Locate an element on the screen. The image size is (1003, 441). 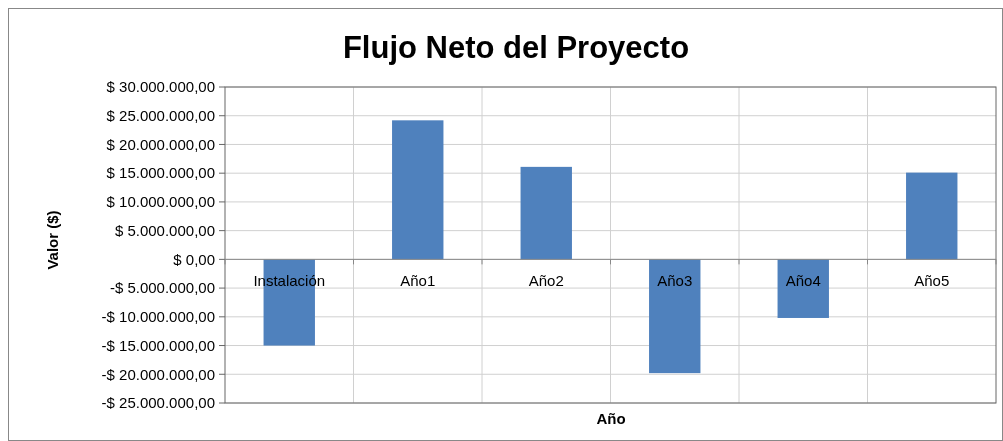
x-tick-label: Año4 is located at coordinates (803, 281).